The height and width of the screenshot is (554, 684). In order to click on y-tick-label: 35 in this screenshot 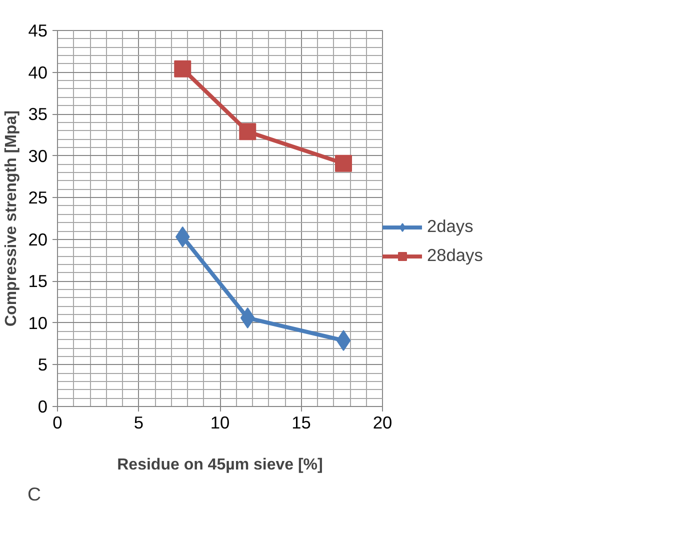, I will do `click(38, 114)`.